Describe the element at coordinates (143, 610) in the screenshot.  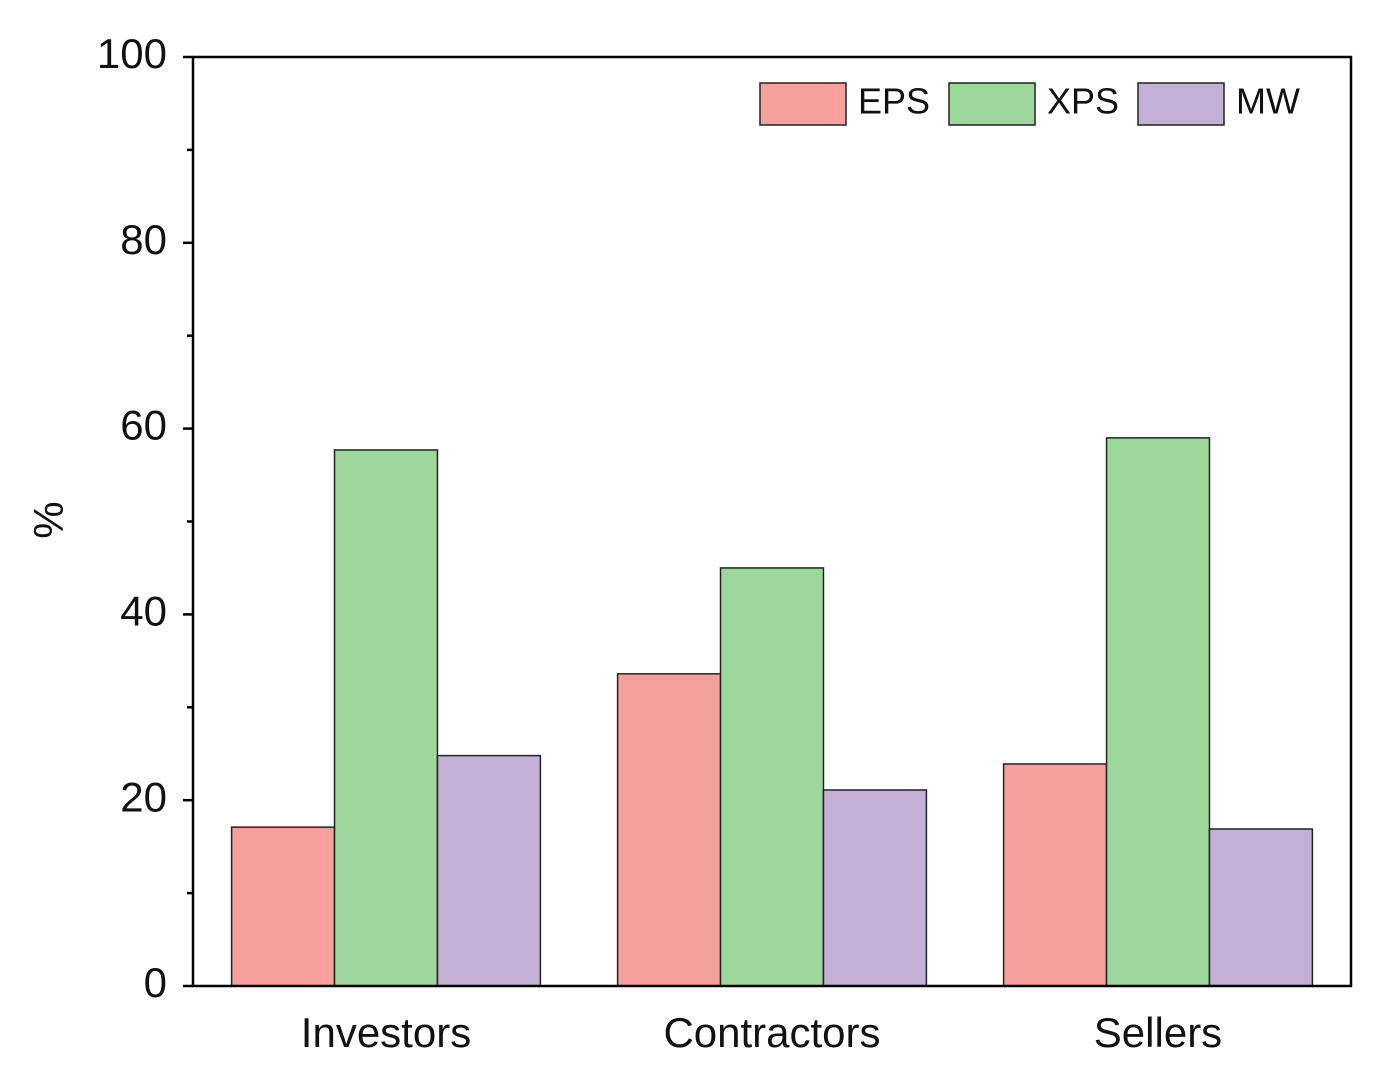
I see `y-tick-label: 40` at that location.